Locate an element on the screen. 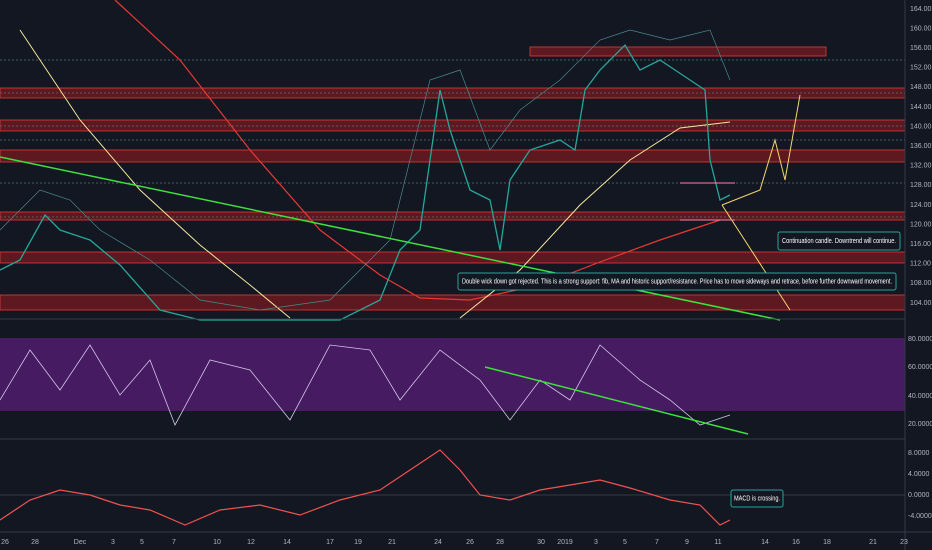 This screenshot has height=550, width=932. annotation-text: MACD is crossing. is located at coordinates (757, 497).